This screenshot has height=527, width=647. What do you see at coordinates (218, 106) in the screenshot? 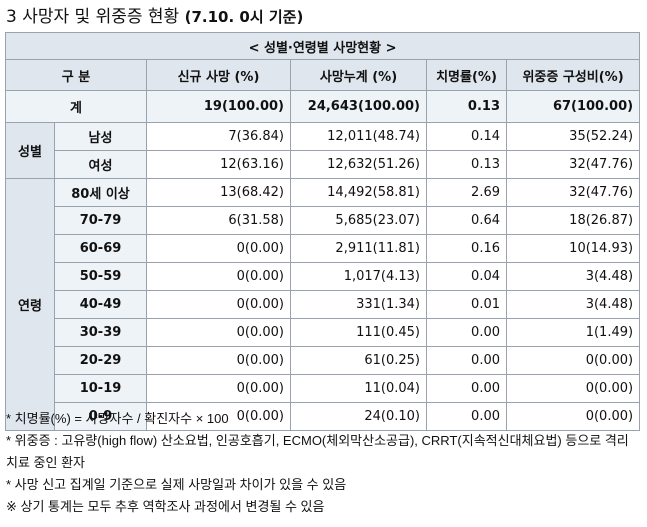
I see `total-new-deaths: 19(100.00)` at bounding box center [218, 106].